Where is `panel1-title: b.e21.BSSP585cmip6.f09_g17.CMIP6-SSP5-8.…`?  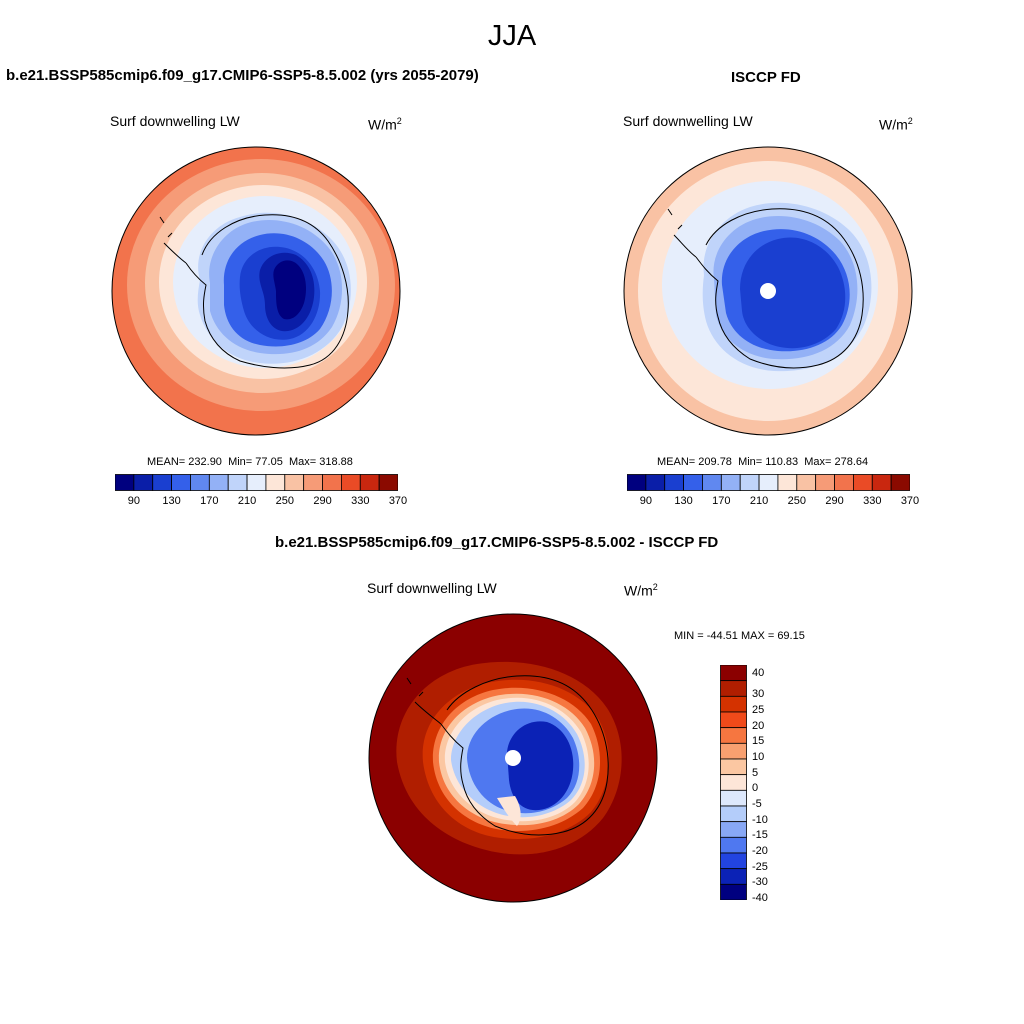
panel1-title: b.e21.BSSP585cmip6.f09_g17.CMIP6-SSP5-8.… is located at coordinates (242, 75).